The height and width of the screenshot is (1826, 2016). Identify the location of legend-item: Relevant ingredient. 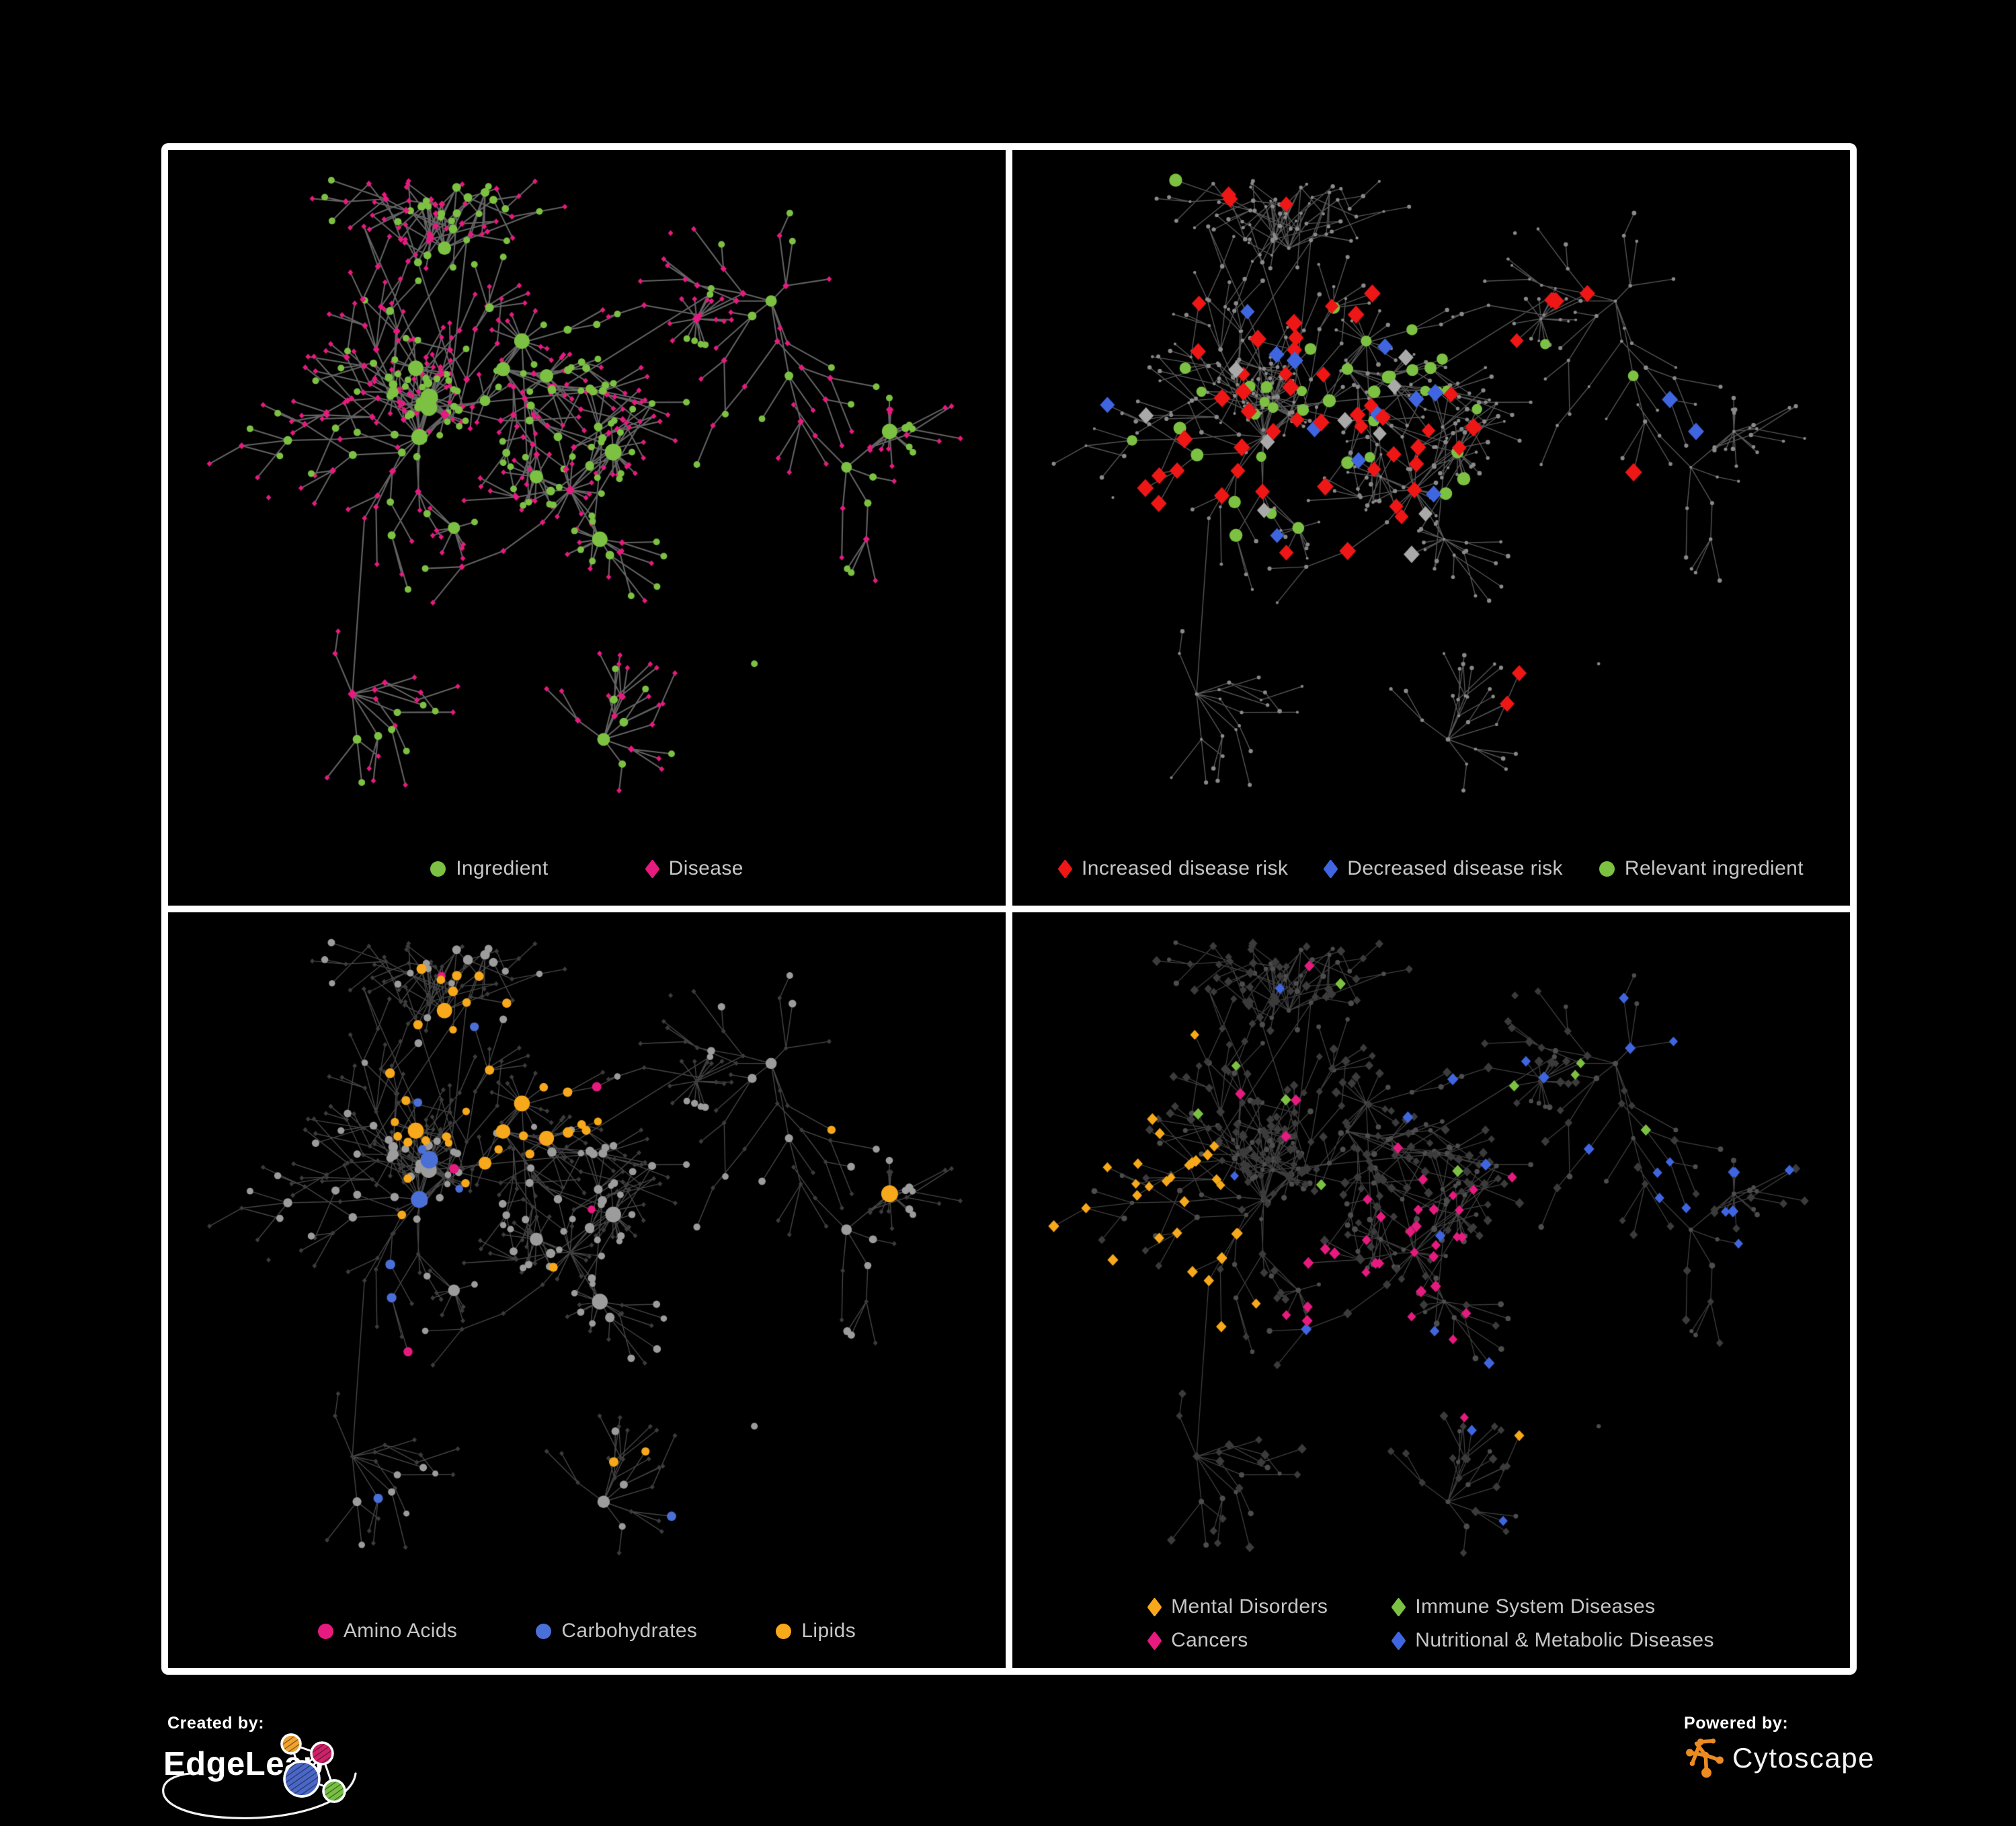
(1701, 868).